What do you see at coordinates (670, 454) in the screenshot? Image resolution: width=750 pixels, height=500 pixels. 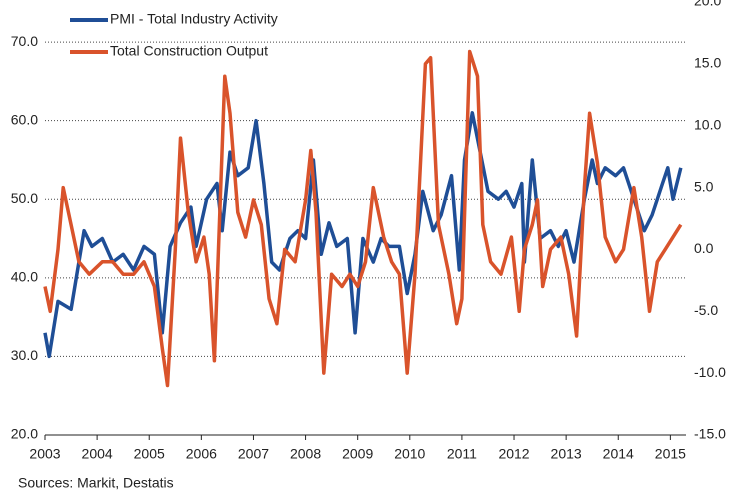 I see `x-tick-label: 2015` at bounding box center [670, 454].